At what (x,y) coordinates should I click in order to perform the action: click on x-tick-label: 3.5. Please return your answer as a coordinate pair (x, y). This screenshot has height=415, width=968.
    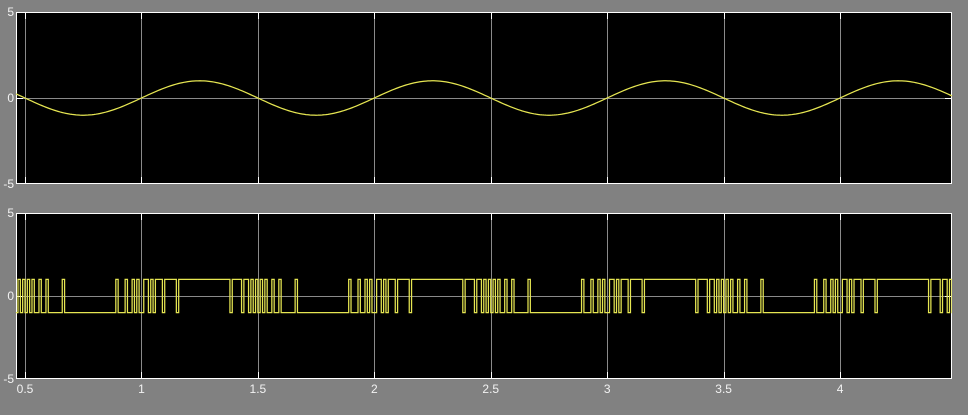
    Looking at the image, I should click on (723, 389).